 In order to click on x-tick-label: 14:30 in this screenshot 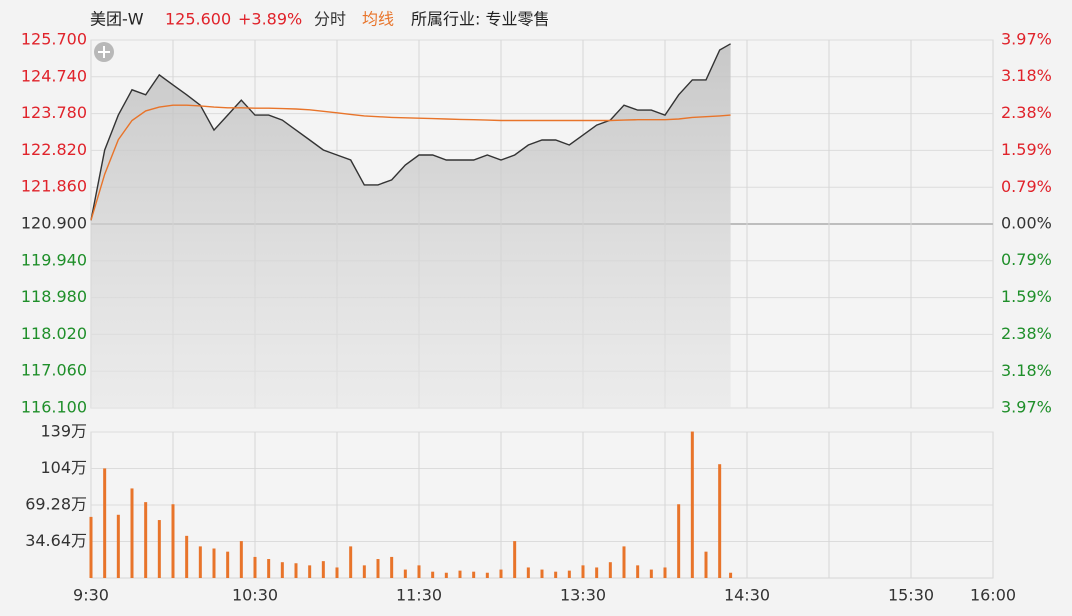, I will do `click(747, 595)`.